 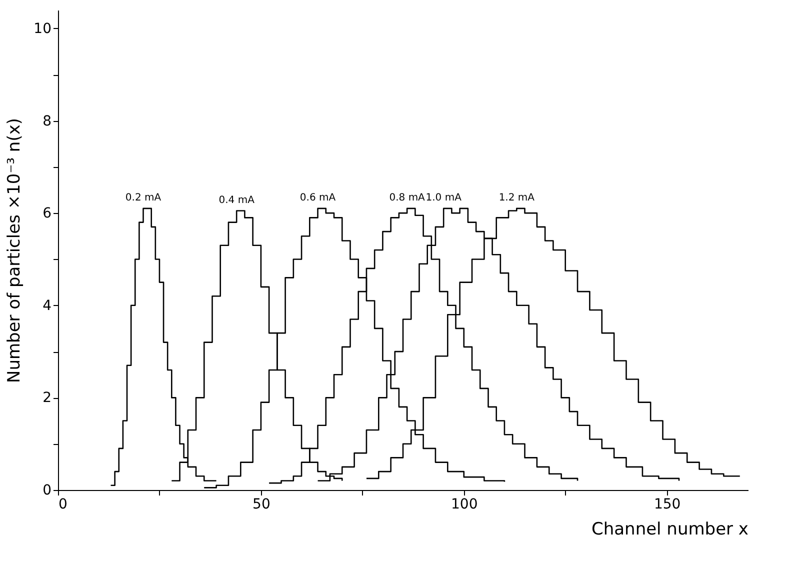 I want to click on series-label: 0.6 mA, so click(x=318, y=198).